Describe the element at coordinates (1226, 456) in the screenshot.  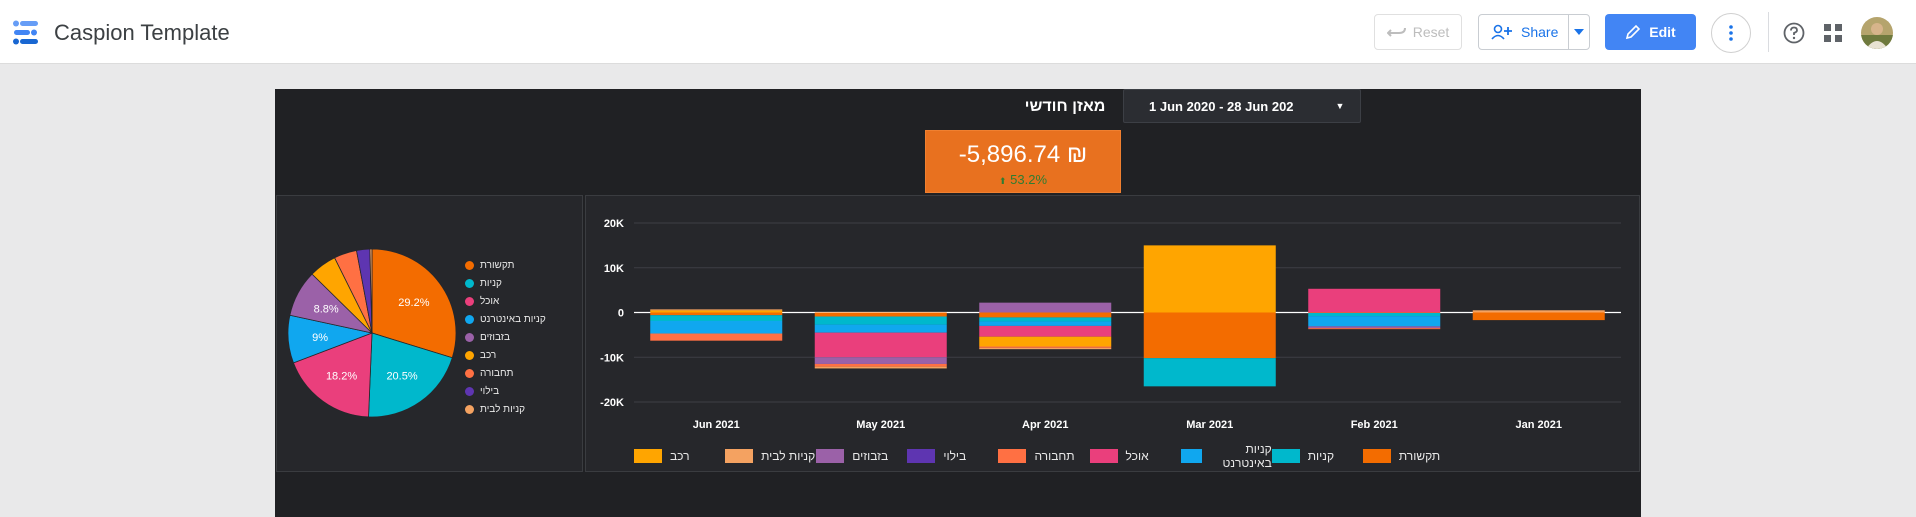
I see `bar-legend-item: קניות באינטרנט` at that location.